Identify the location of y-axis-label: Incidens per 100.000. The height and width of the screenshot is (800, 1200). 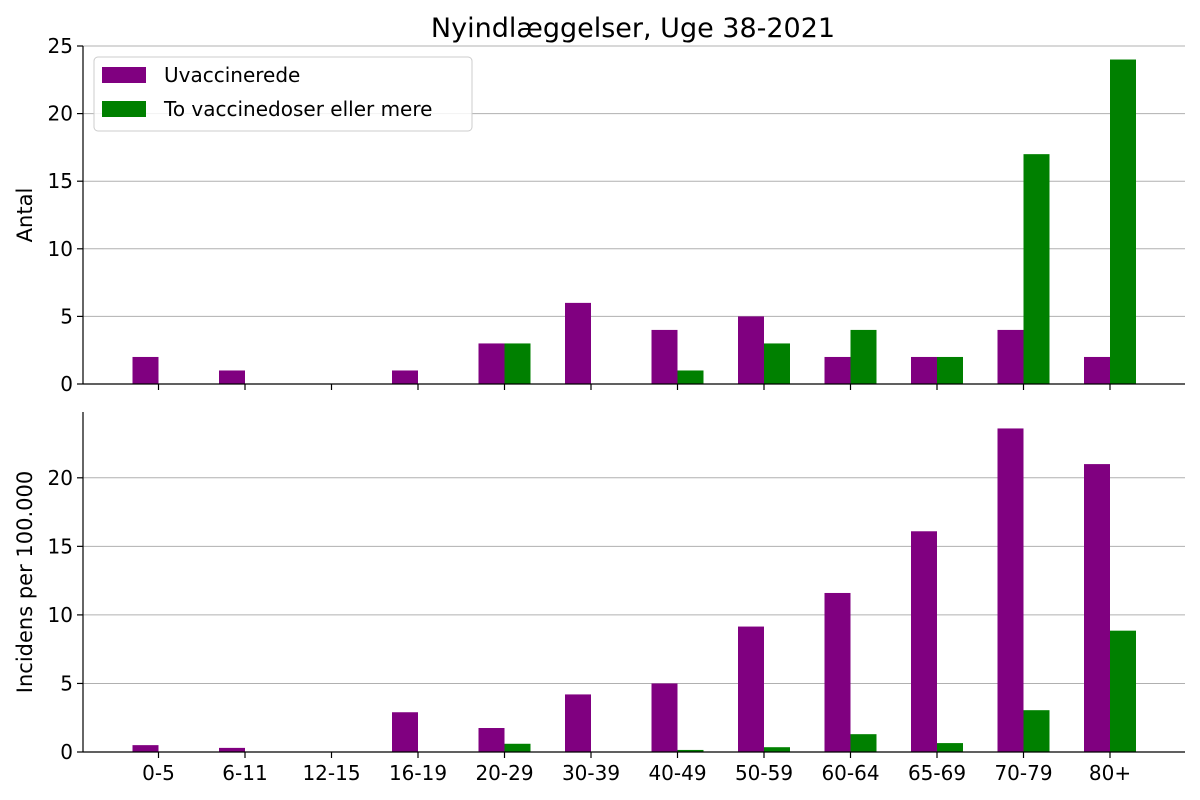
(25, 582).